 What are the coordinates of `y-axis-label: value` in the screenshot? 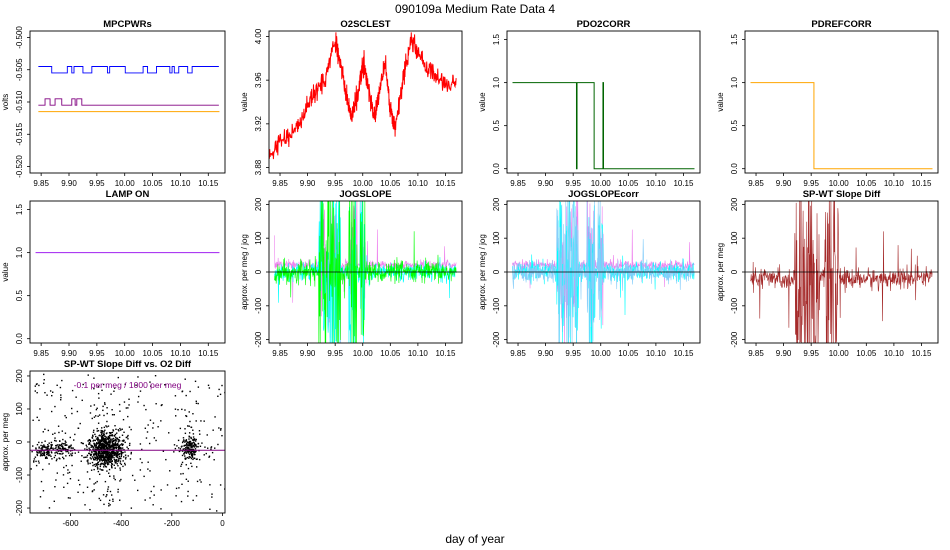 It's located at (720, 102).